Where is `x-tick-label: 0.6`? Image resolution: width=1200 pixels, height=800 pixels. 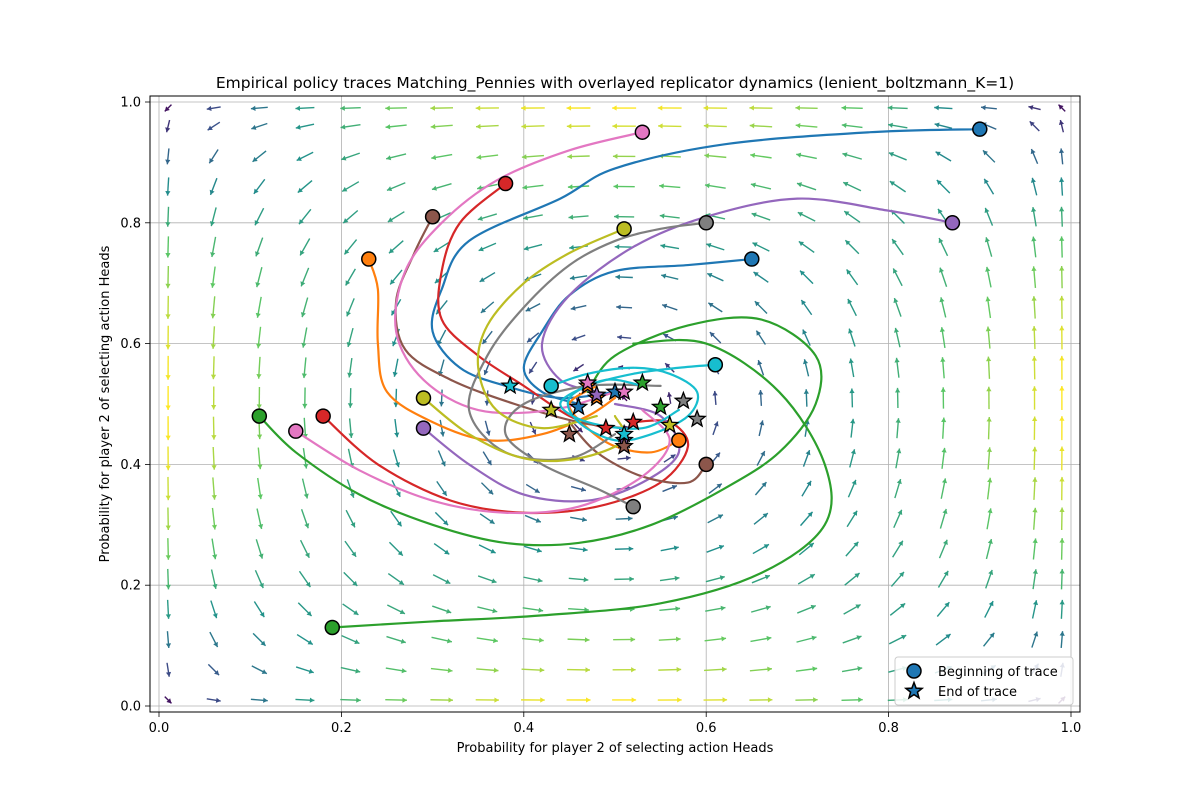
x-tick-label: 0.6 is located at coordinates (706, 728).